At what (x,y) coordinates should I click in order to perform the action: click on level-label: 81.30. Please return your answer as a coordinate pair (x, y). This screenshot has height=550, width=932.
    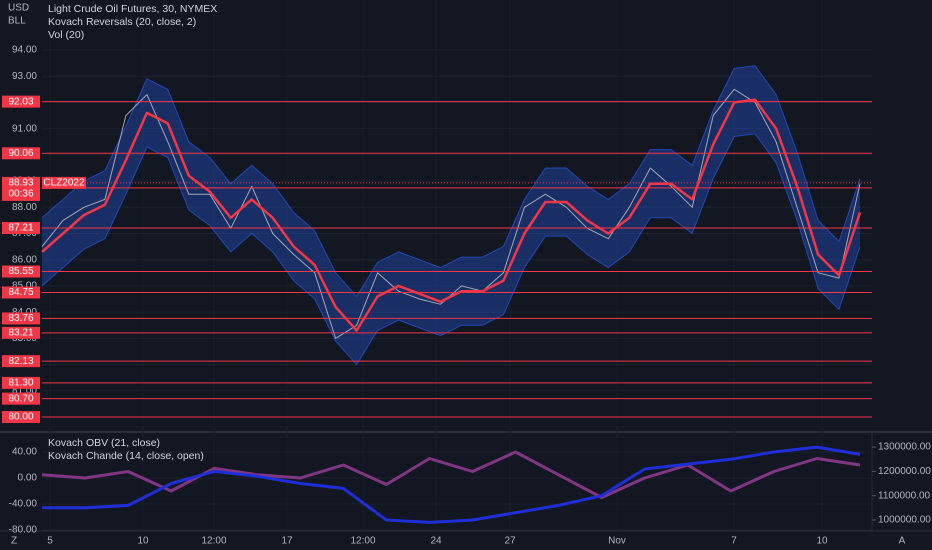
    Looking at the image, I should click on (20, 383).